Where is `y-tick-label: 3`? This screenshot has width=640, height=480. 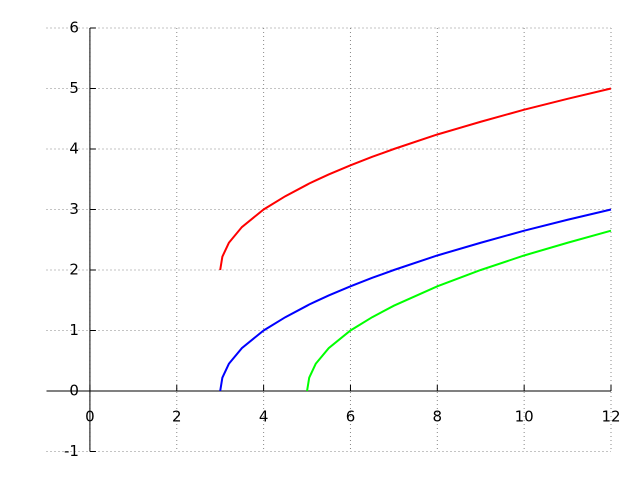
y-tick-label: 3 is located at coordinates (74, 209).